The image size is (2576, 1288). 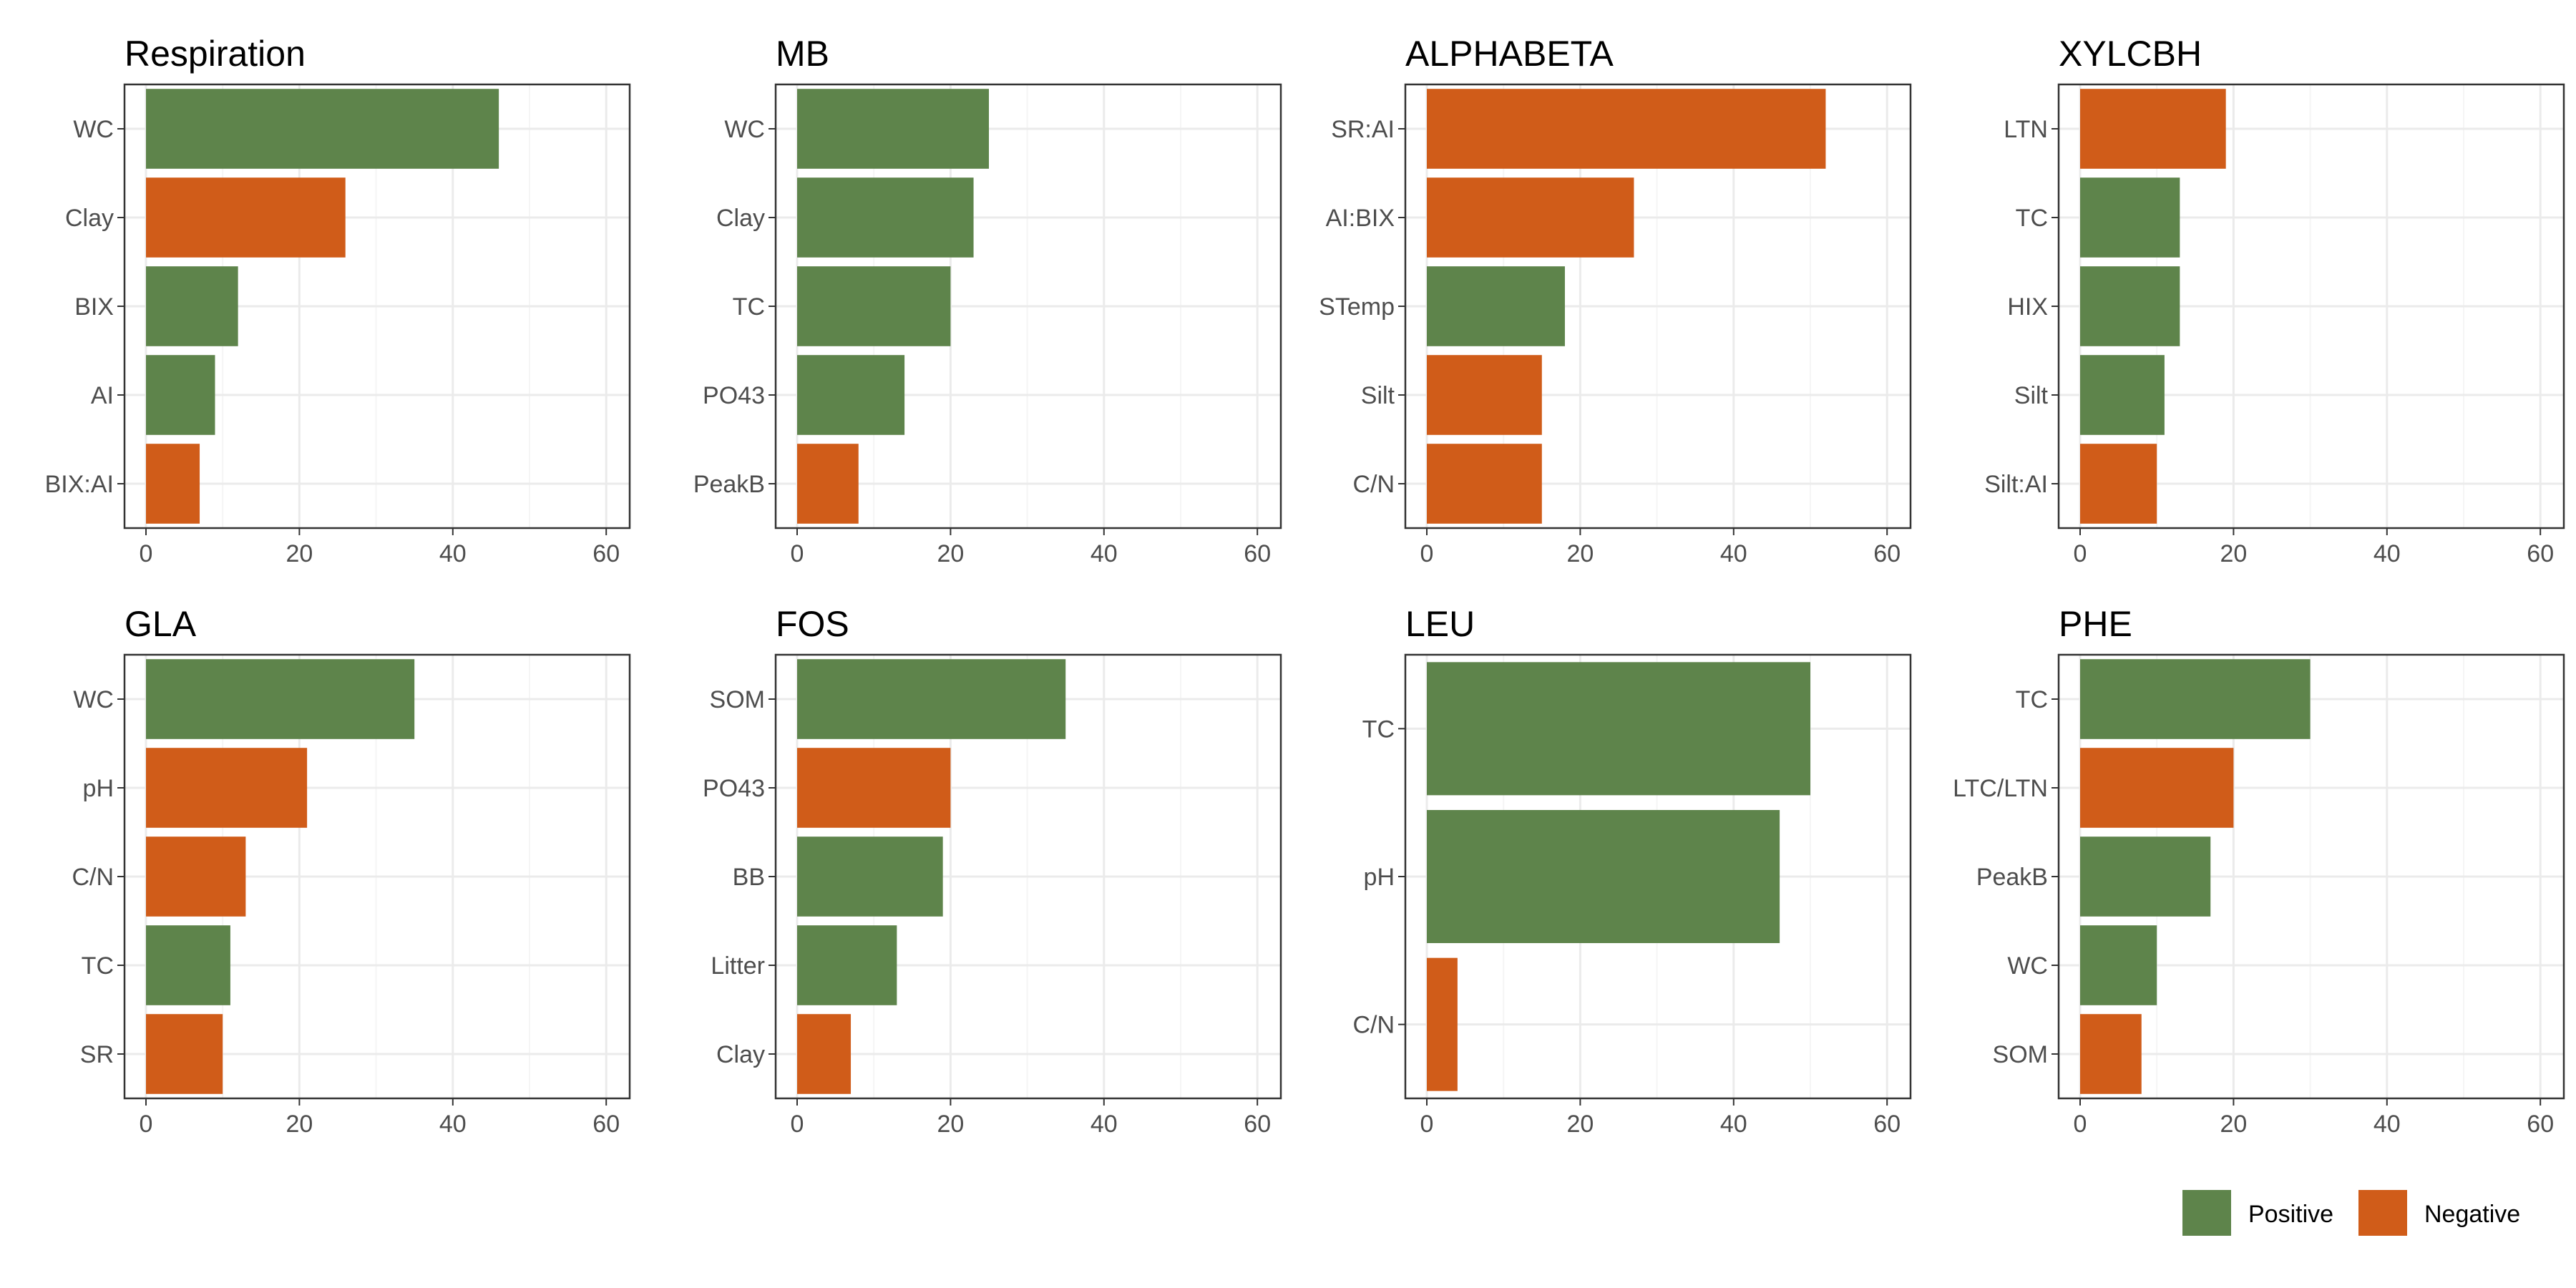 I want to click on y-tick-label: Litter, so click(x=738, y=966).